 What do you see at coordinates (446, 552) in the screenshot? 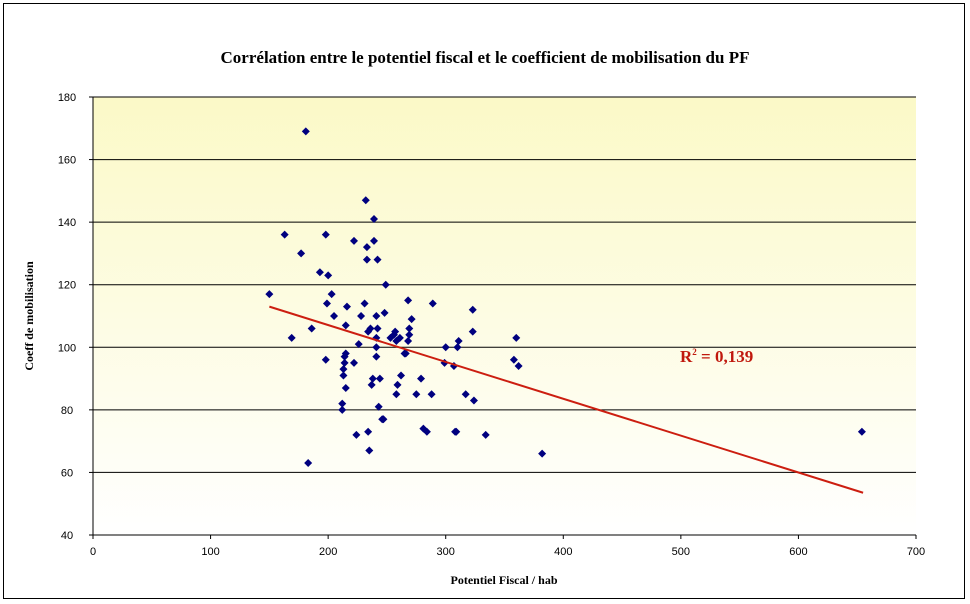
I see `x-tick-label-300: 300` at bounding box center [446, 552].